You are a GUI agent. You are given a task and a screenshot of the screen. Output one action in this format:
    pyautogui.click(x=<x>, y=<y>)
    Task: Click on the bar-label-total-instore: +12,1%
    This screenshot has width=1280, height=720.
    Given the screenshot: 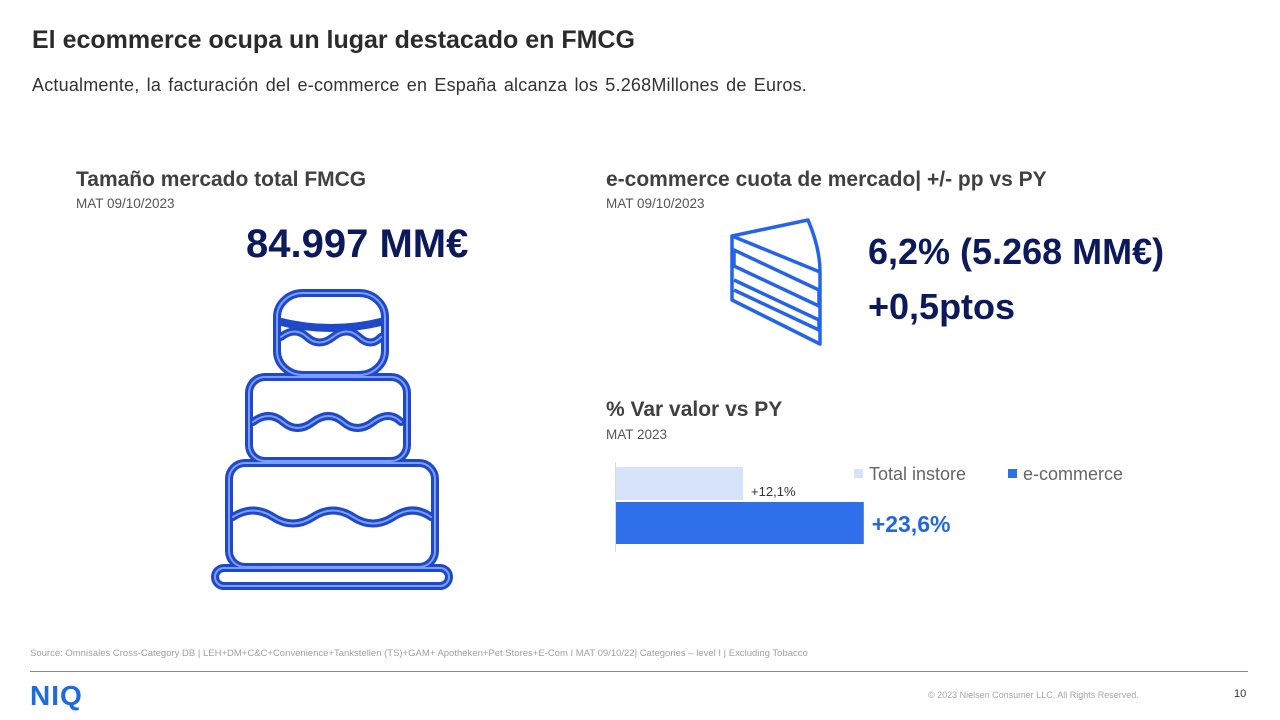 What is the action you would take?
    pyautogui.click(x=773, y=491)
    